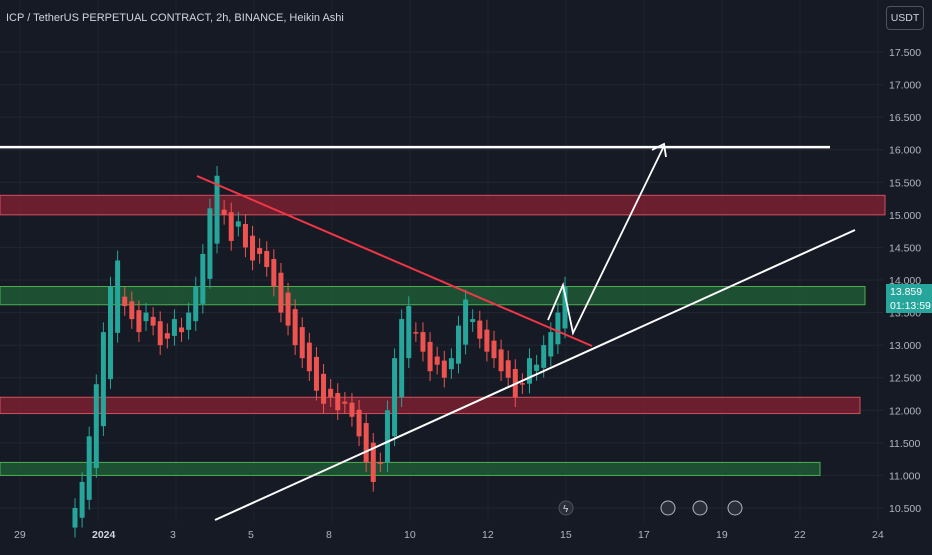  Describe the element at coordinates (904, 444) in the screenshot. I see `price-tick-label: 11.500` at that location.